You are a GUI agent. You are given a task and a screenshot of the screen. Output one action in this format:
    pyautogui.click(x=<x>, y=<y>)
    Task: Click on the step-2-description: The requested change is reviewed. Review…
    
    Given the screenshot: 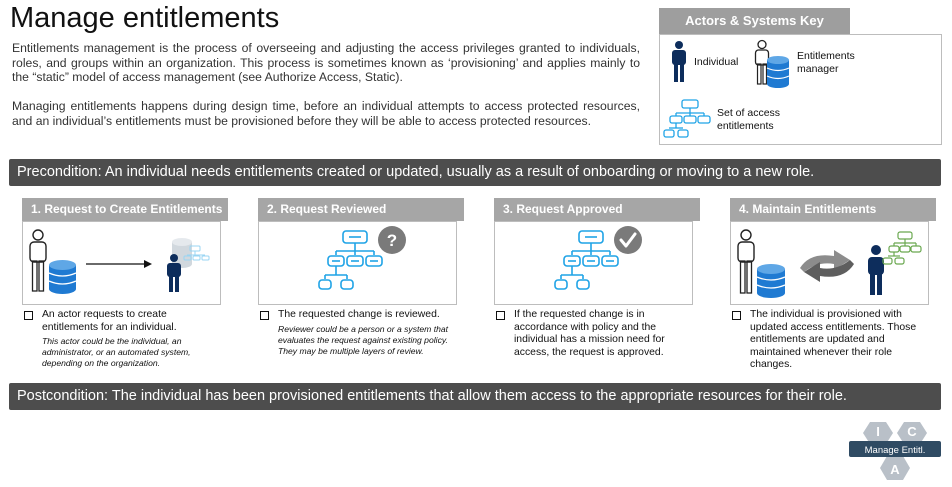 What is the action you would take?
    pyautogui.click(x=360, y=333)
    